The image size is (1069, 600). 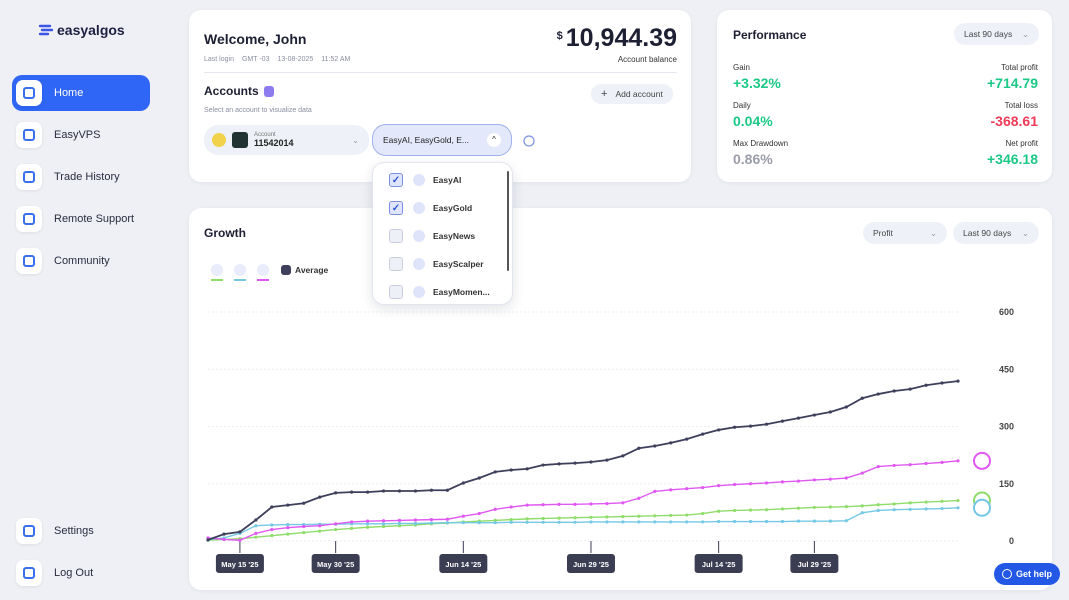 I want to click on dropdown-option: EasyScalper, so click(x=436, y=264).